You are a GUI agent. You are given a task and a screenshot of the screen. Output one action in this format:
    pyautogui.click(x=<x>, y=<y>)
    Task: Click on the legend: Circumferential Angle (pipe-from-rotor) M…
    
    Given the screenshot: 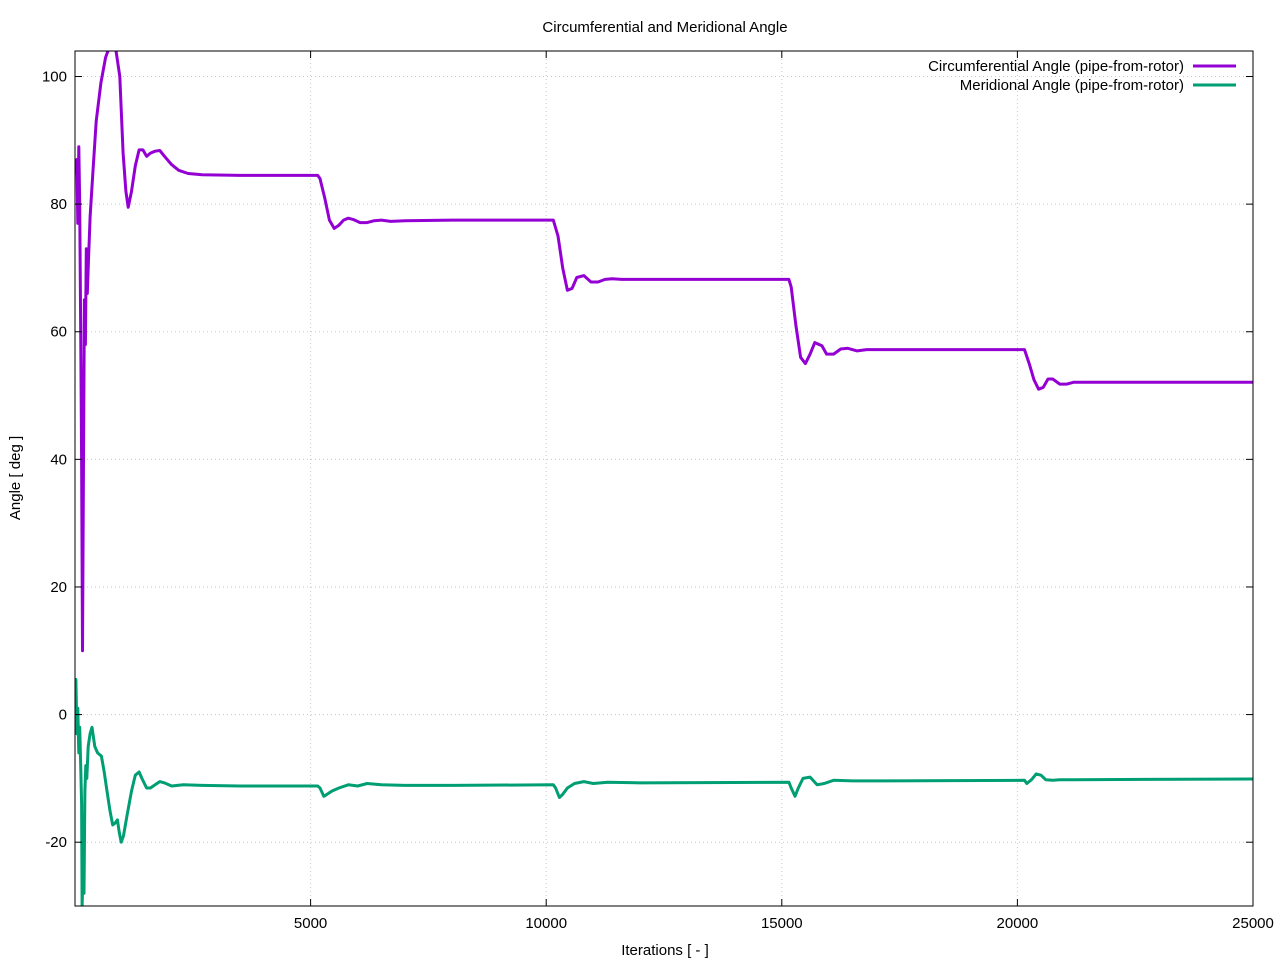 What is the action you would take?
    pyautogui.click(x=1082, y=76)
    